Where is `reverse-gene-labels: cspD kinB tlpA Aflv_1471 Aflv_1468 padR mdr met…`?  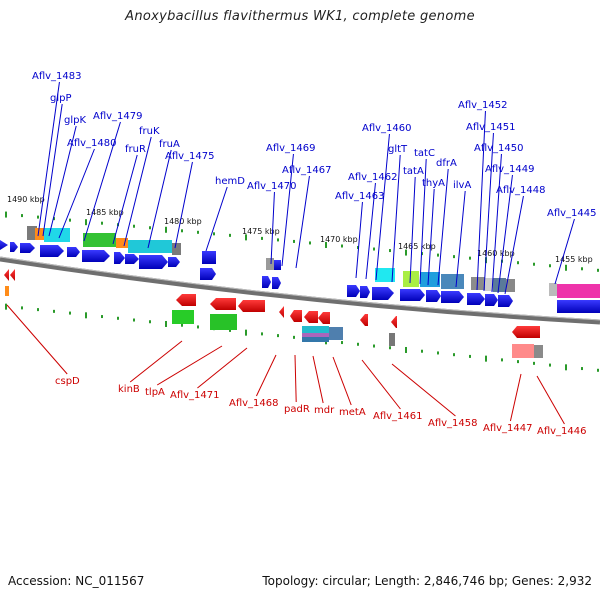 reverse-gene-labels: cspD kinB tlpA Aflv_1471 Aflv_1468 padR mdr met… is located at coordinates (321, 406).